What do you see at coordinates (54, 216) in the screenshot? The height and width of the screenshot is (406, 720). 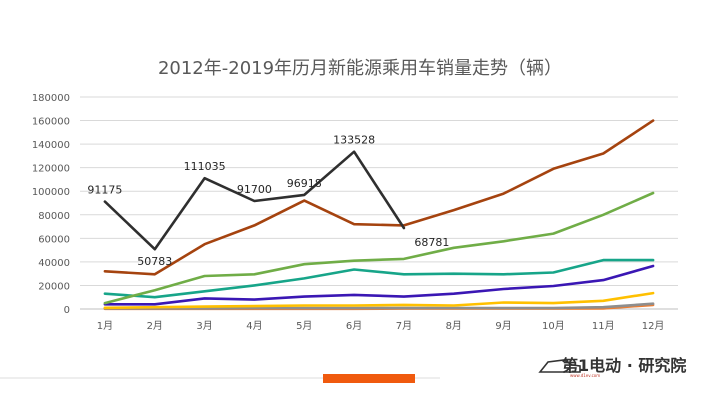 I see `y-tick-label: 80000` at bounding box center [54, 216].